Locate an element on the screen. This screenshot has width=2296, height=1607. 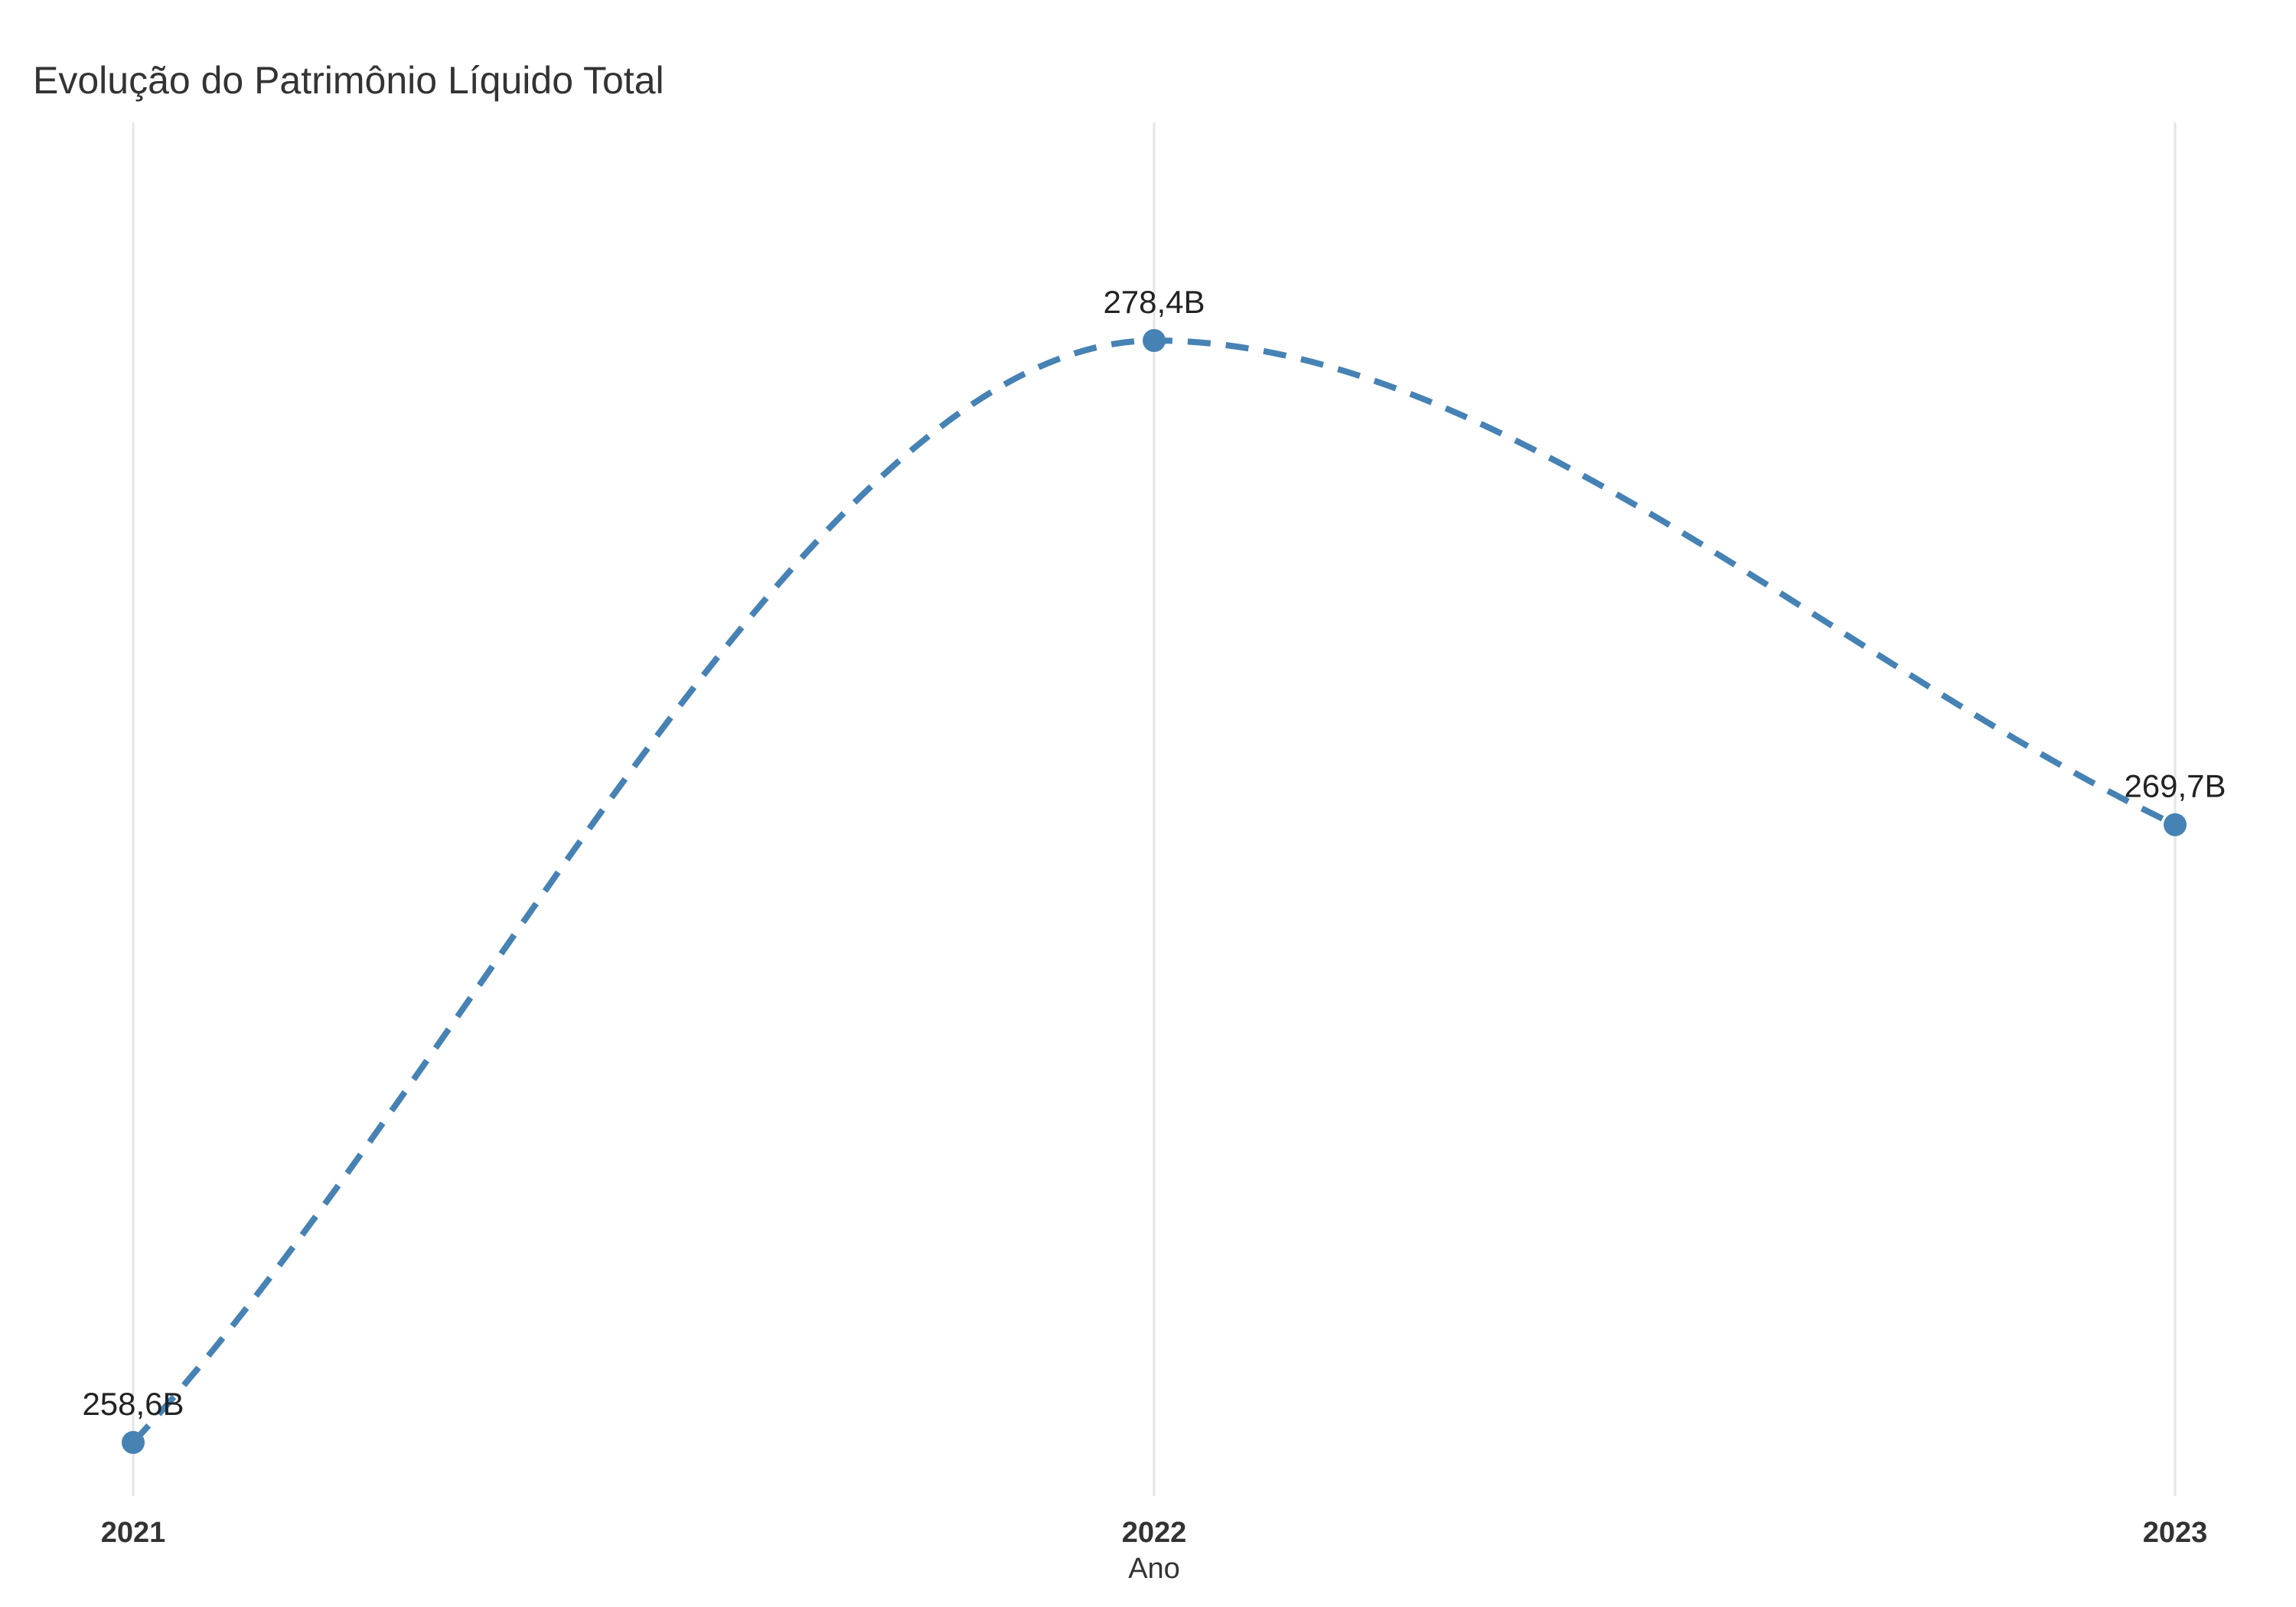
x-tick-label-2023: 2023 is located at coordinates (2175, 1533).